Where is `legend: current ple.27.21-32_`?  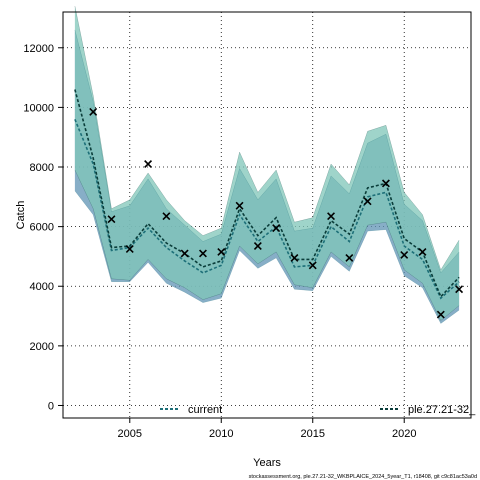
legend: current ple.27.21-32_ is located at coordinates (318, 410).